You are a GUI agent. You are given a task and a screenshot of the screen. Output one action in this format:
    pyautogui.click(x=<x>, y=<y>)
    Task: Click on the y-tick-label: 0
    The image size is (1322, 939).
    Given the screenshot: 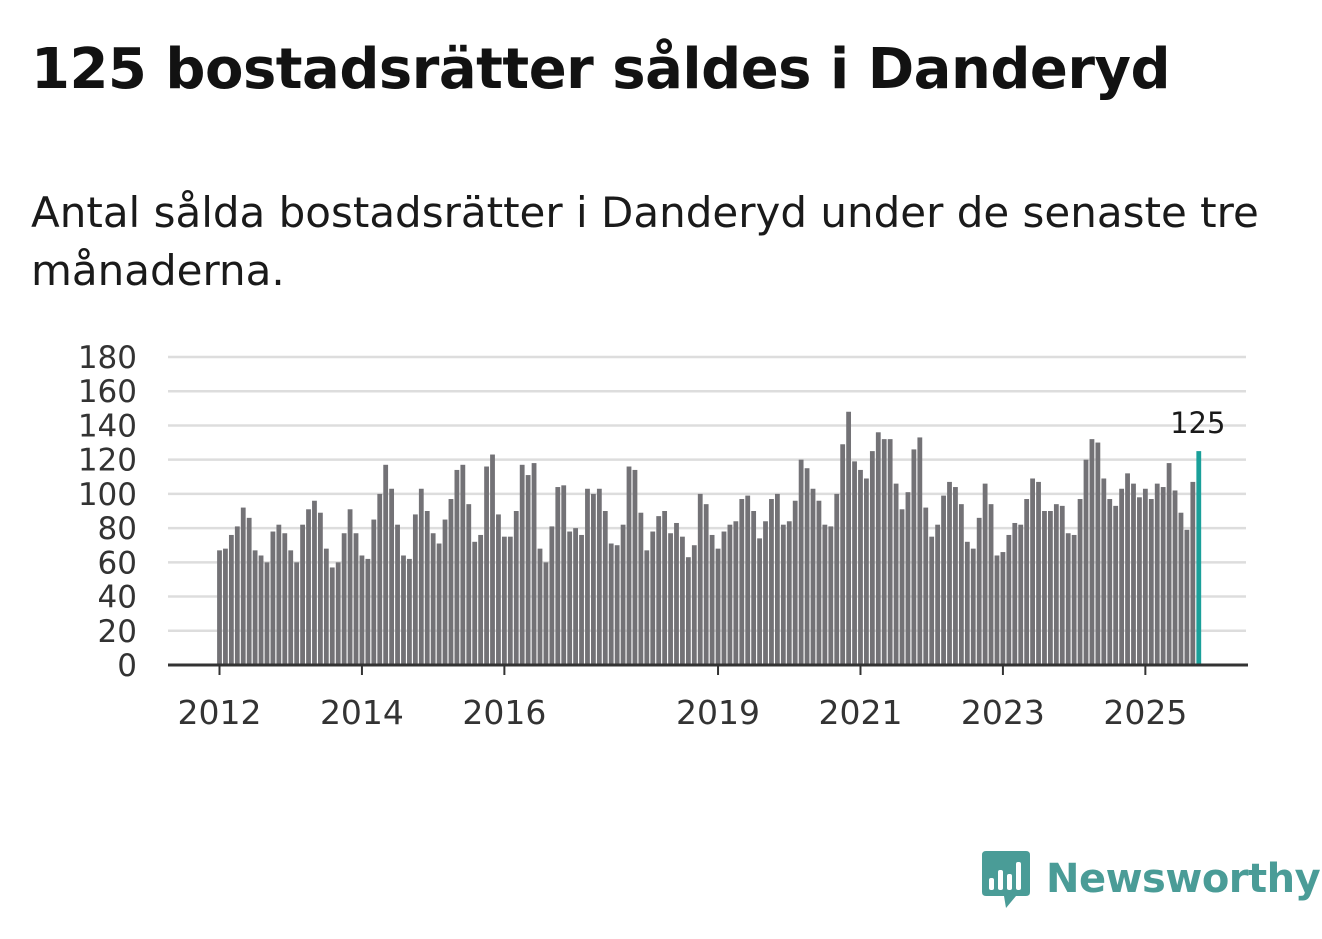 What is the action you would take?
    pyautogui.click(x=127, y=666)
    